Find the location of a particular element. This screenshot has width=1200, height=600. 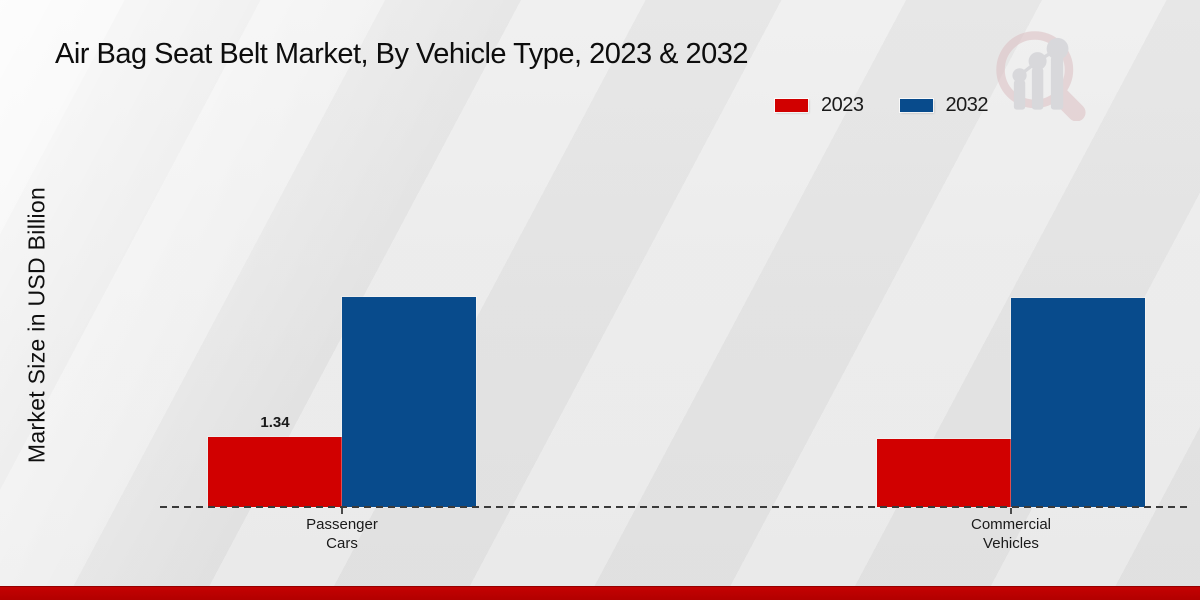

legend-label-2032: 2032 is located at coordinates (967, 105).